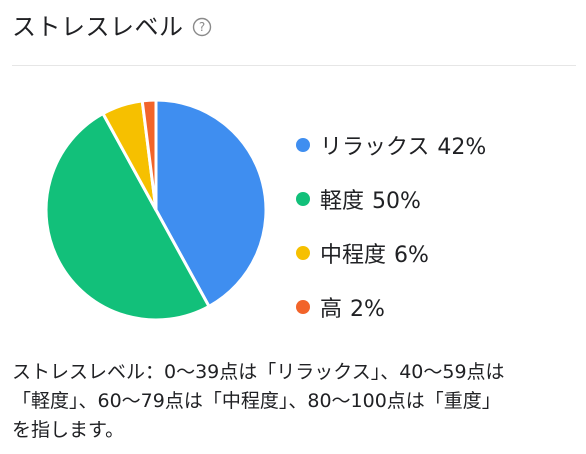  Describe the element at coordinates (375, 147) in the screenshot. I see `legend-label: リラックス` at that location.